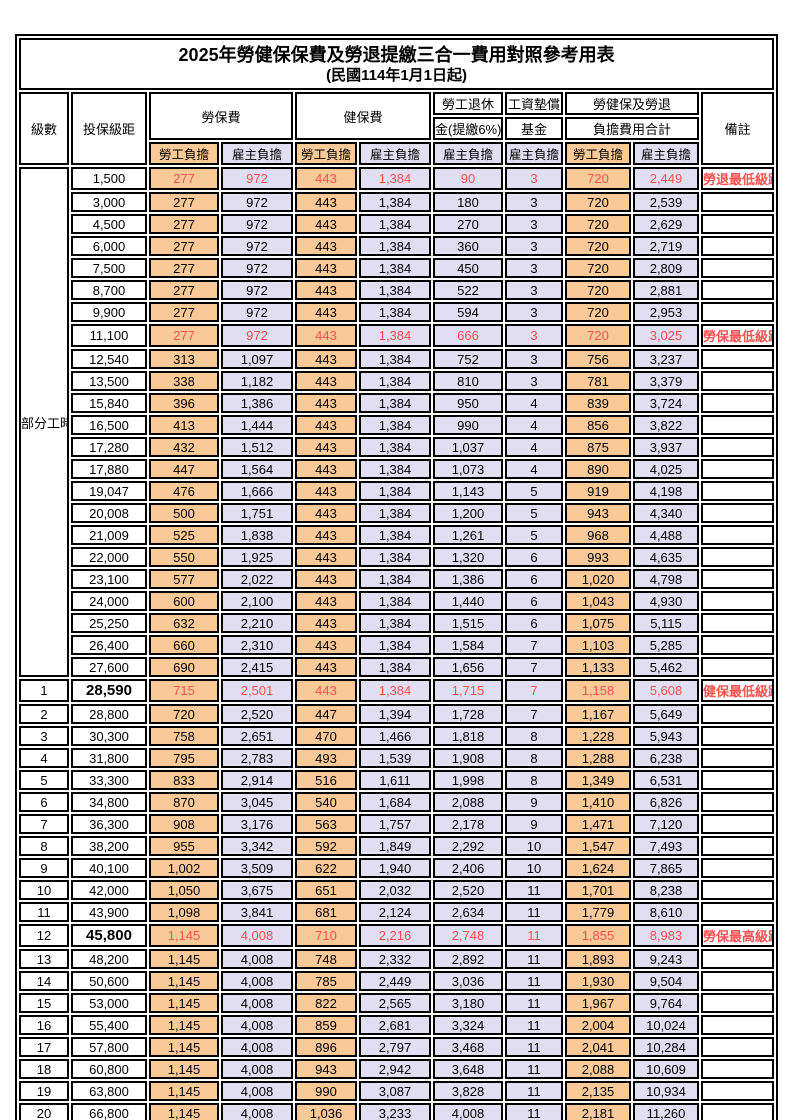 This screenshot has height=1120, width=791. Describe the element at coordinates (468, 667) in the screenshot. I see `cell-pension-employer: 1,656` at that location.